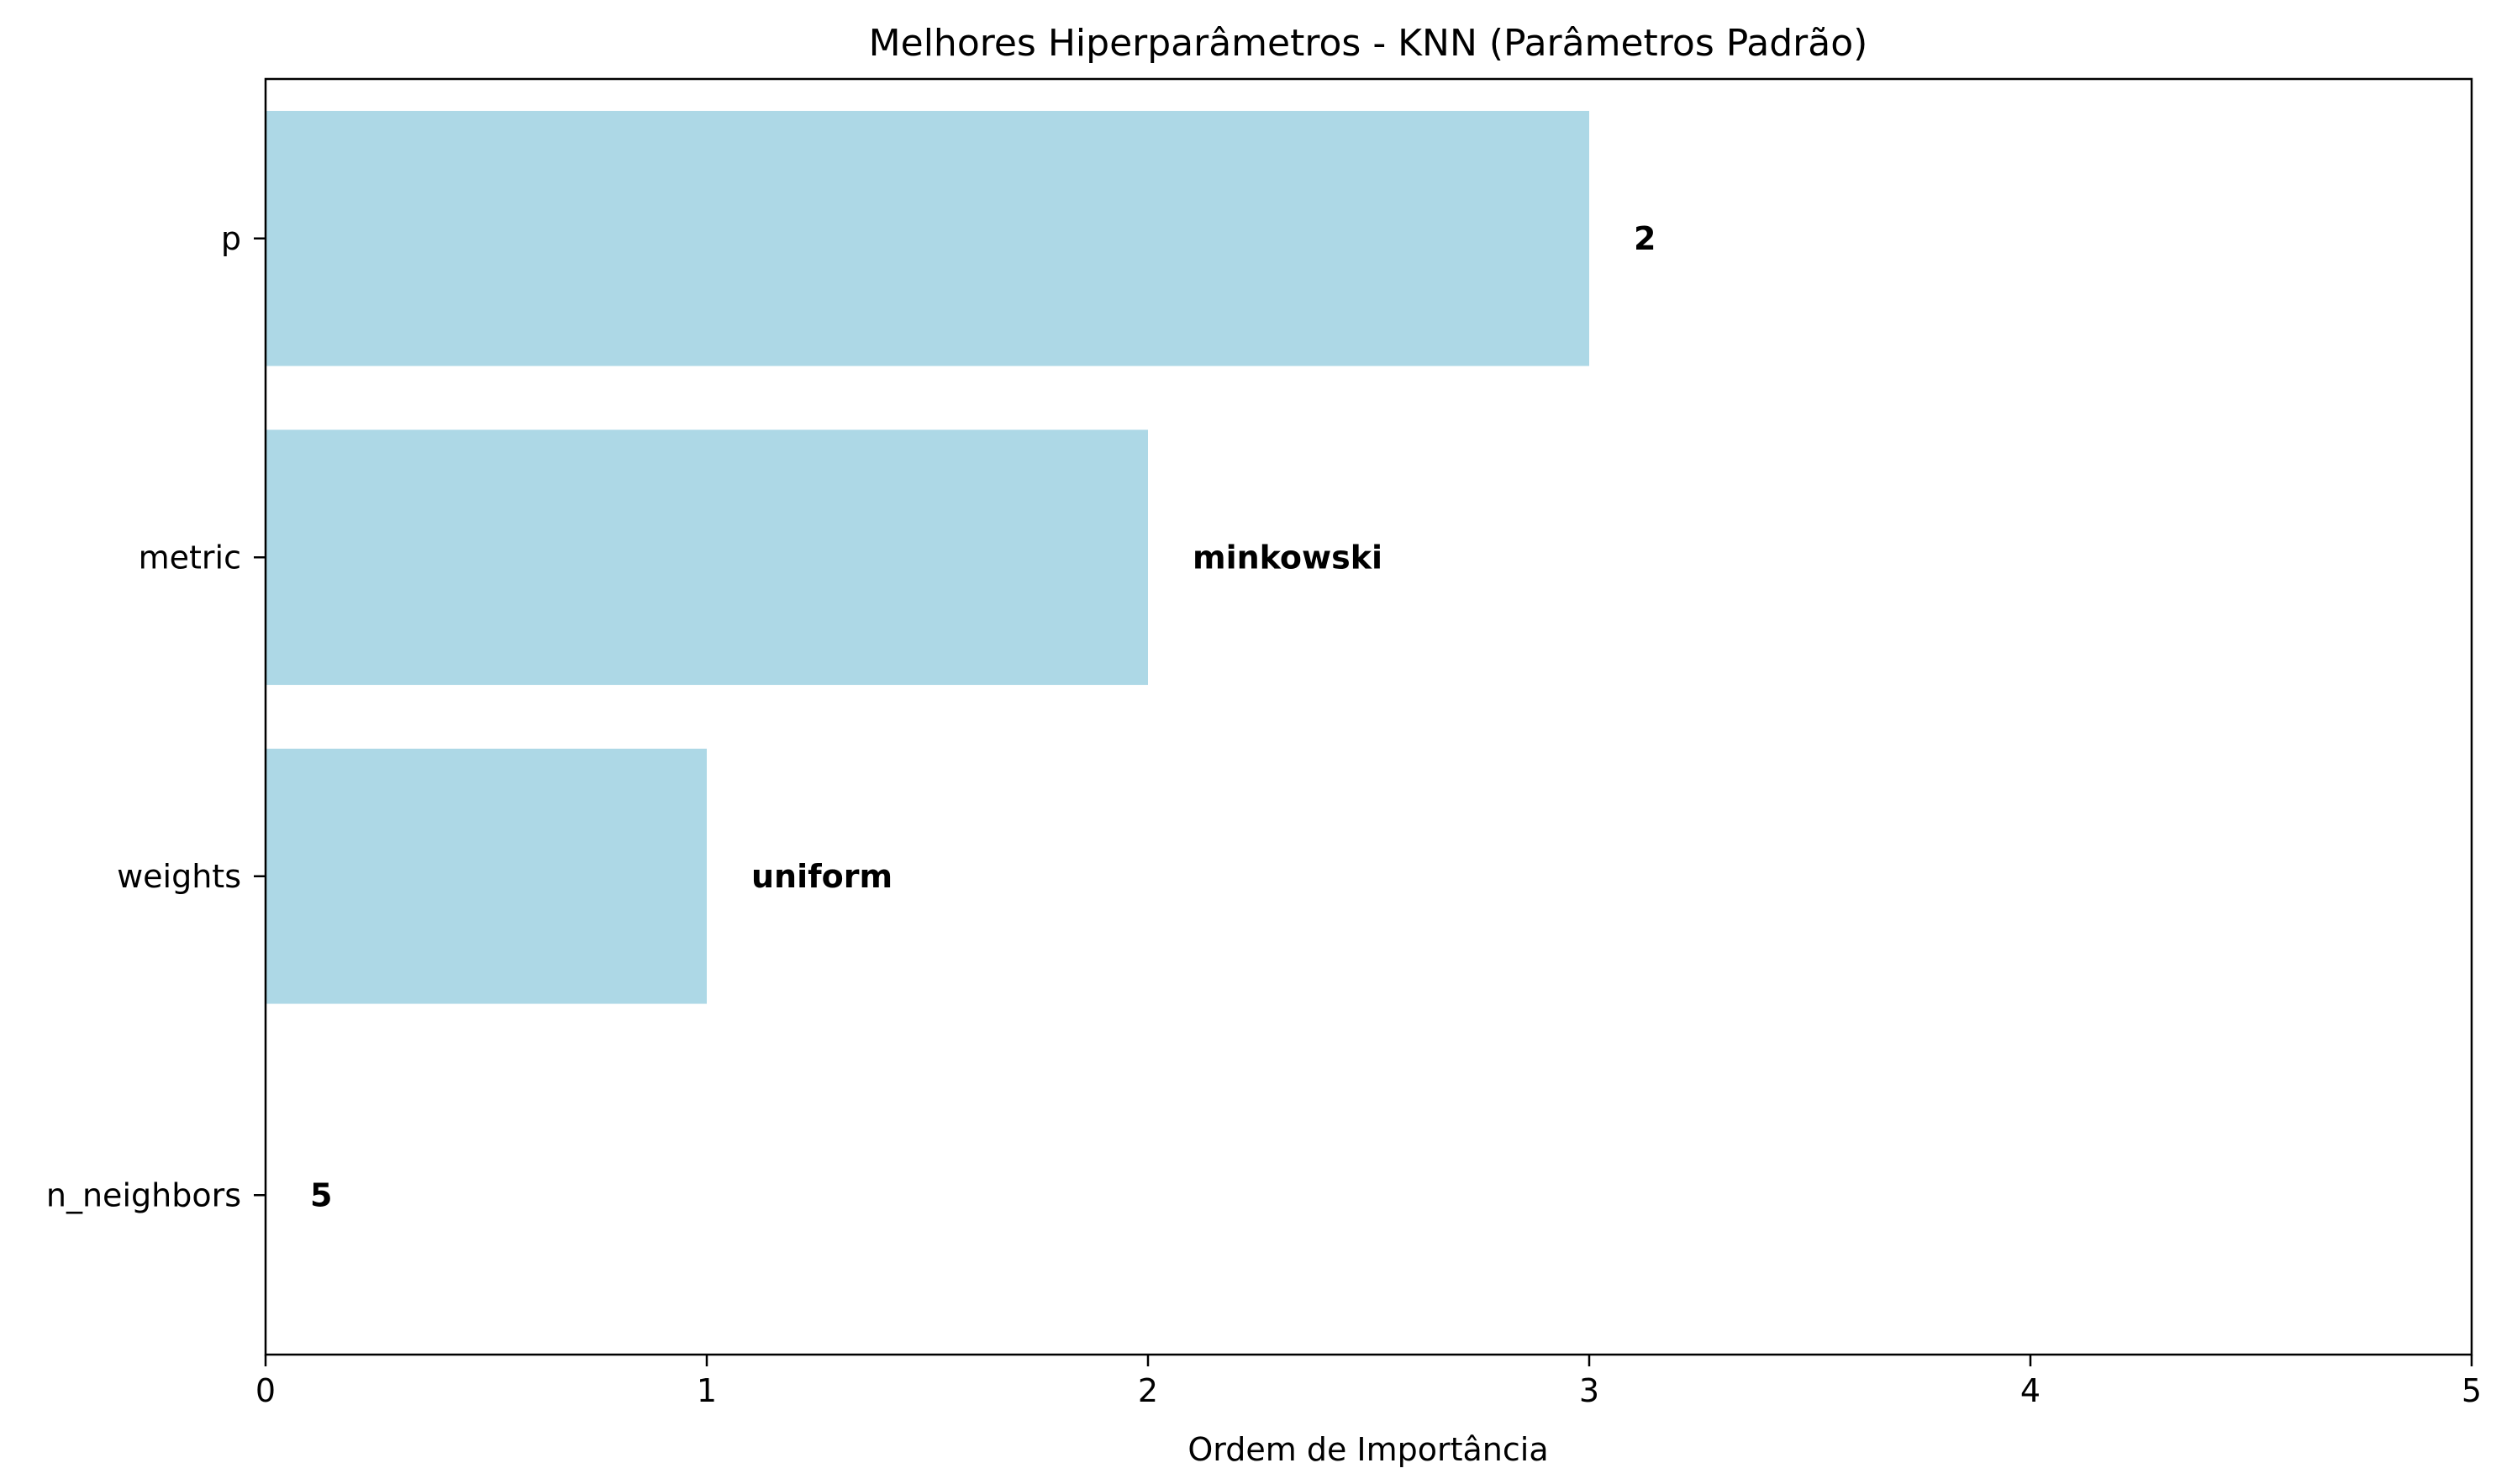  Describe the element at coordinates (707, 1391) in the screenshot. I see `x-tick-label-1: 1` at that location.